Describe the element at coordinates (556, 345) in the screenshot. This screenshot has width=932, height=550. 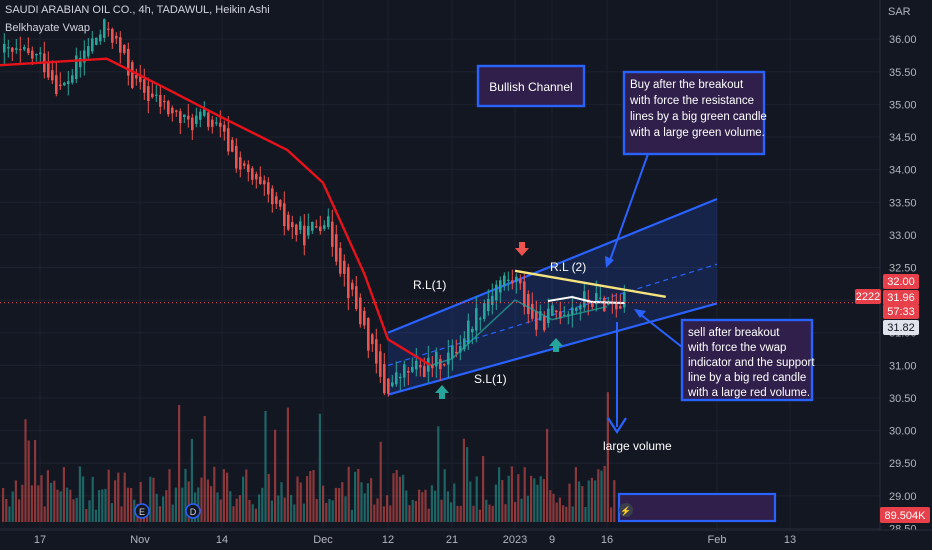
I see `bounce-arrow-marker` at that location.